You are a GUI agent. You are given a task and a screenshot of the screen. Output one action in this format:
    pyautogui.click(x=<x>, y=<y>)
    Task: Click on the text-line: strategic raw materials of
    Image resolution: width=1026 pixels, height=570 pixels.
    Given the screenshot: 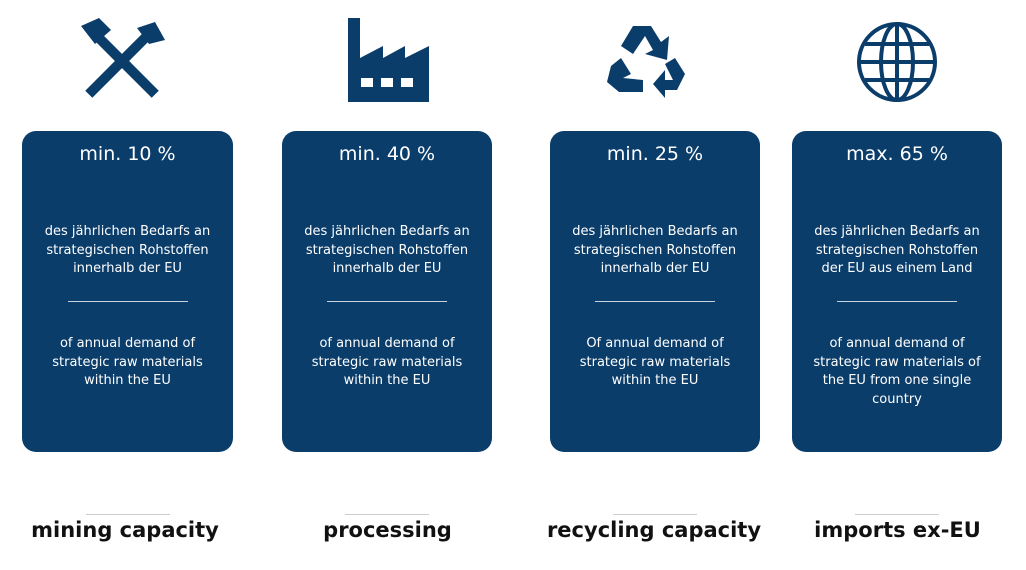 What is the action you would take?
    pyautogui.click(x=897, y=362)
    